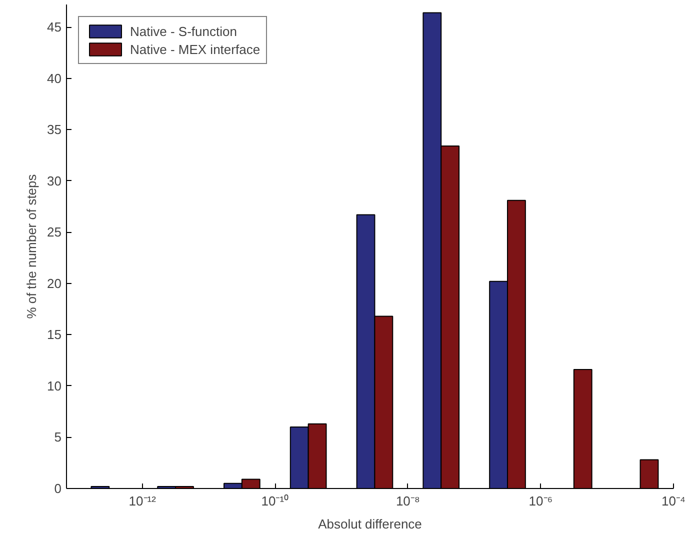 This screenshot has width=689, height=546. Describe the element at coordinates (32, 246) in the screenshot. I see `y-axis-title: % of the number of steps` at that location.